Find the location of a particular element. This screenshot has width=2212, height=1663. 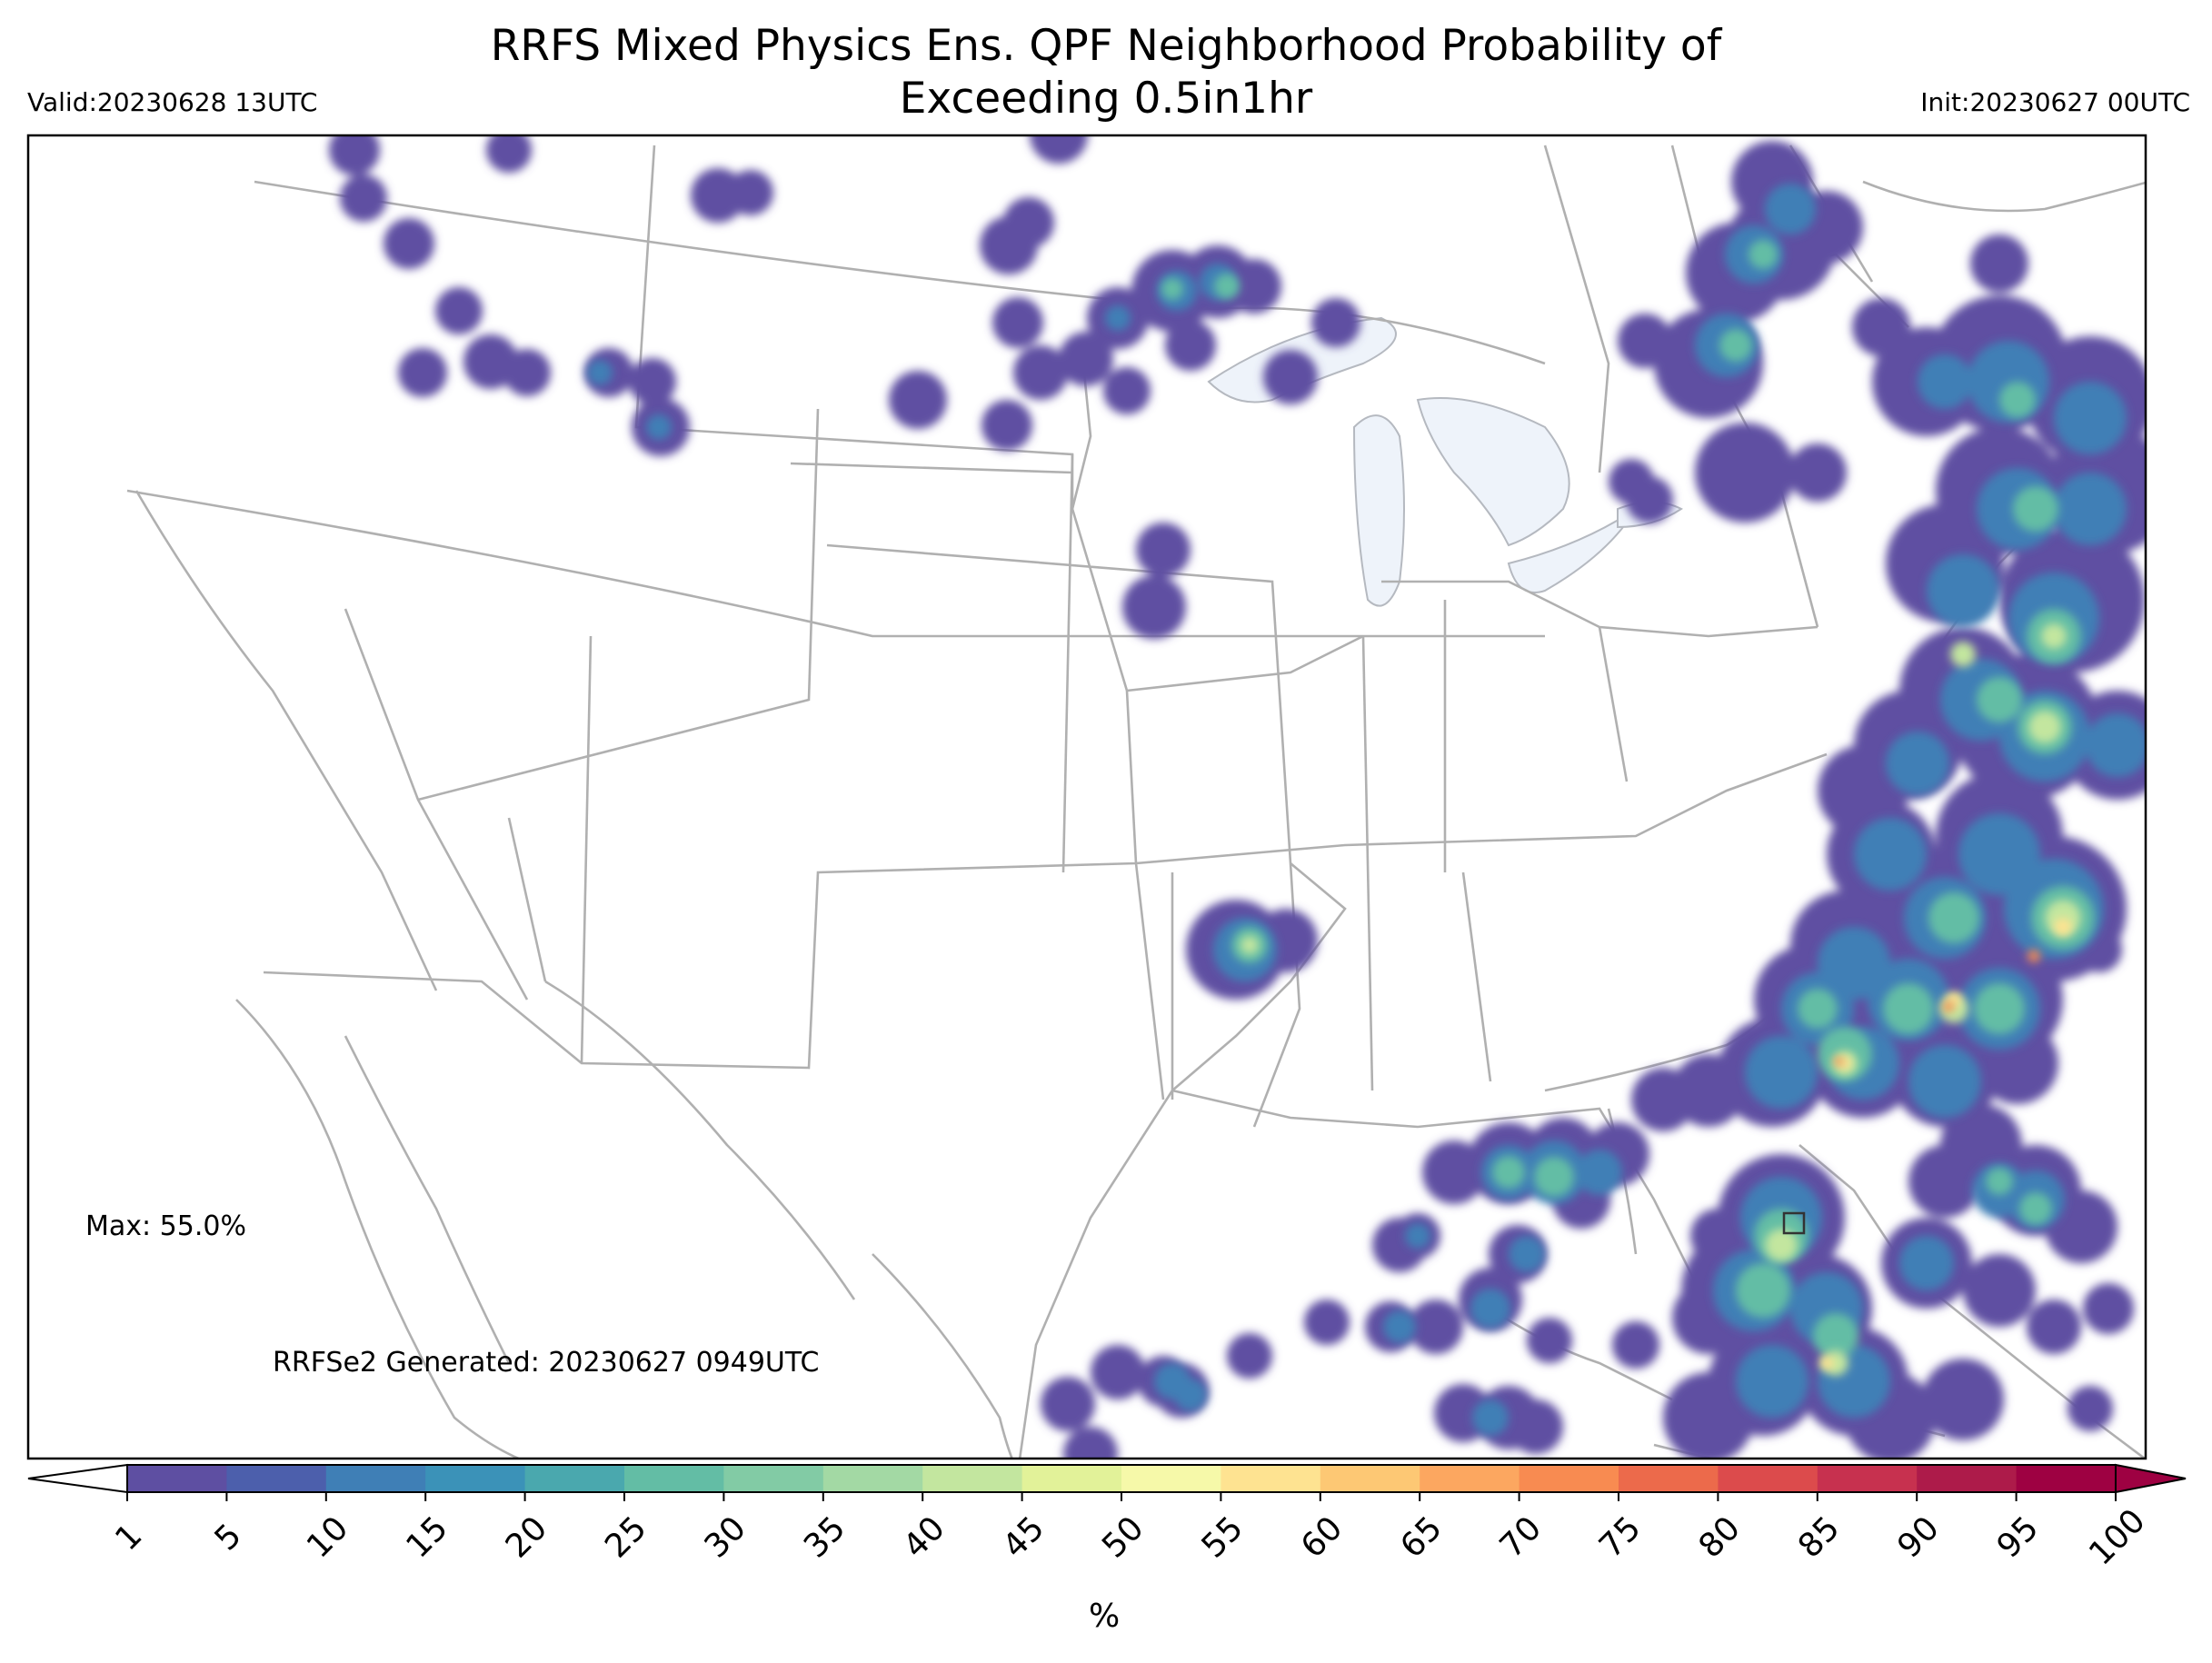

generated-label: RRFSe2 Generated: 20230627 0949UTC is located at coordinates (546, 1363).